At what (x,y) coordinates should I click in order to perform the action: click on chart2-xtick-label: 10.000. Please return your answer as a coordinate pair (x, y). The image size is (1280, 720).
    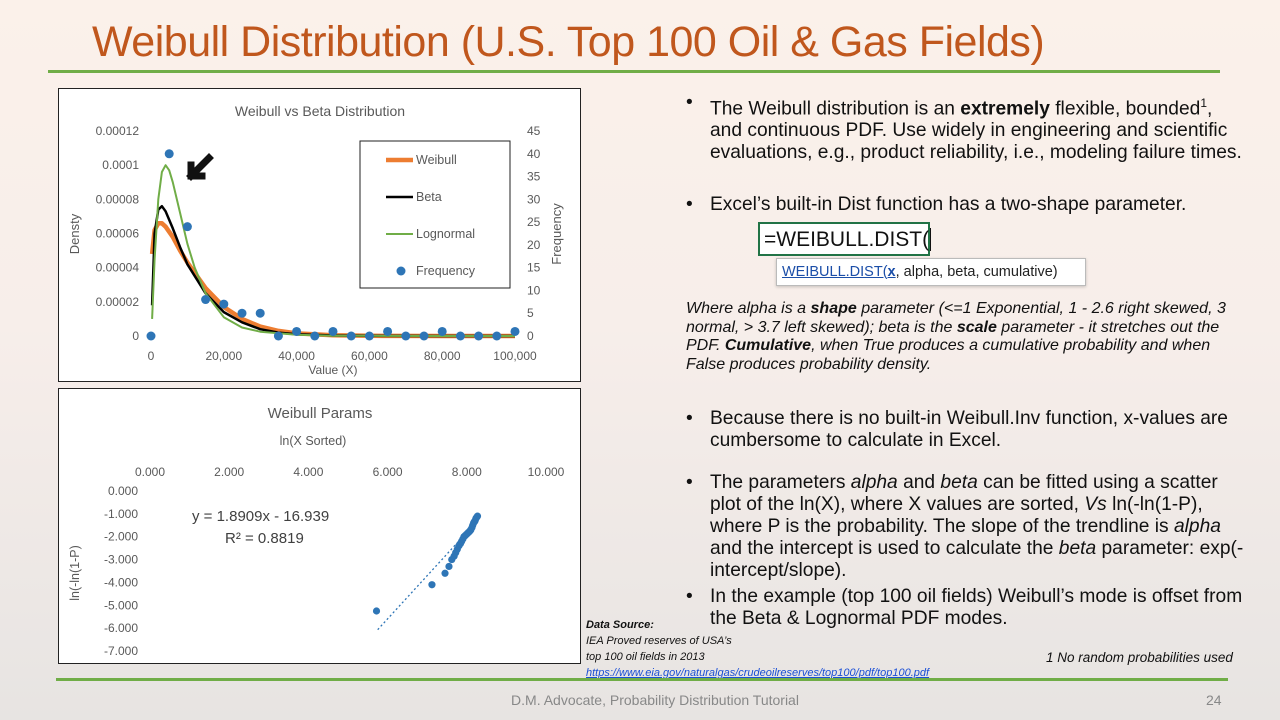
    Looking at the image, I should click on (546, 472).